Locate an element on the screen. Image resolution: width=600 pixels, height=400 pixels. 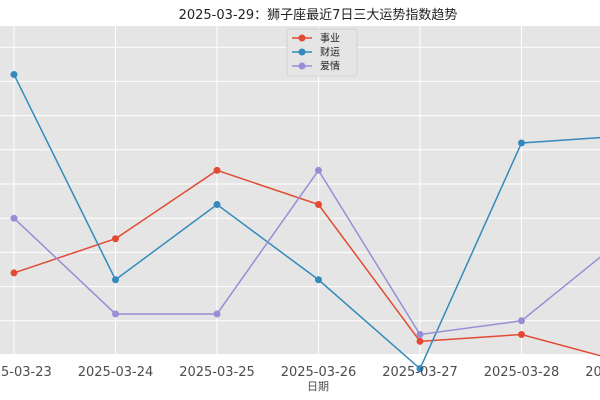
legend-item: 事业 is located at coordinates (316, 38).